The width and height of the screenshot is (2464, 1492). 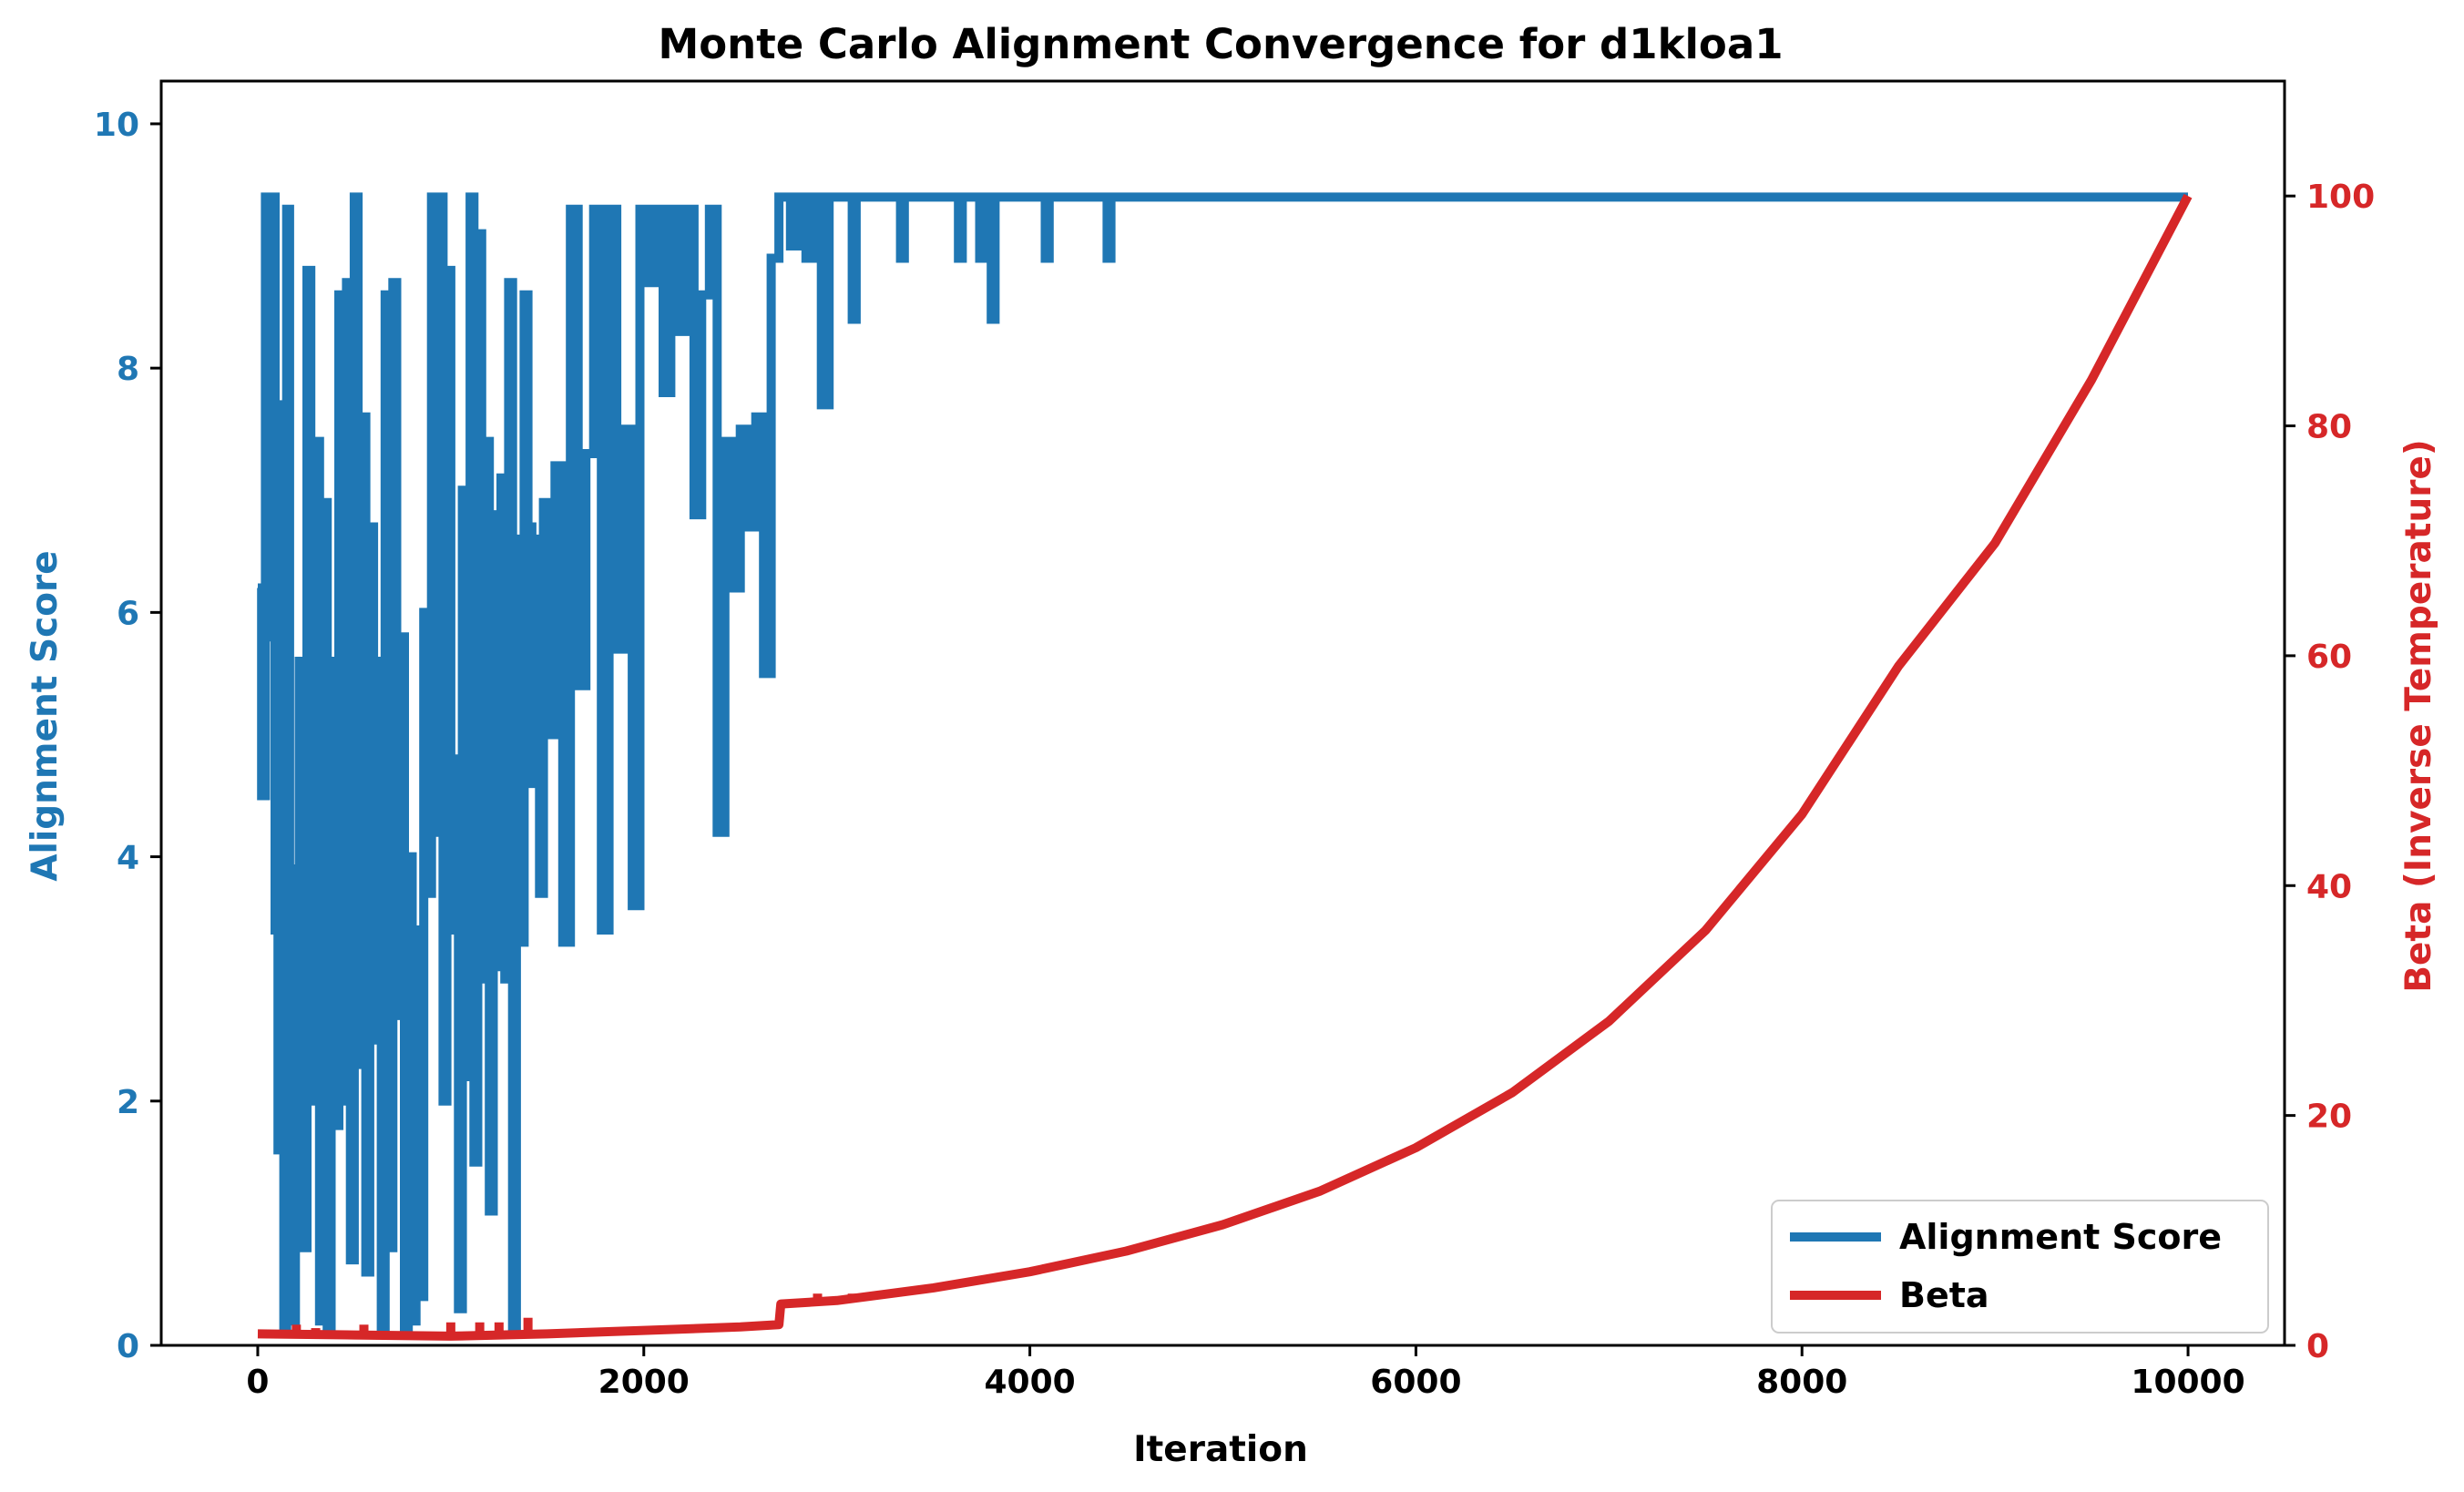 What do you see at coordinates (1415, 1382) in the screenshot?
I see `x-tick-label: 6000` at bounding box center [1415, 1382].